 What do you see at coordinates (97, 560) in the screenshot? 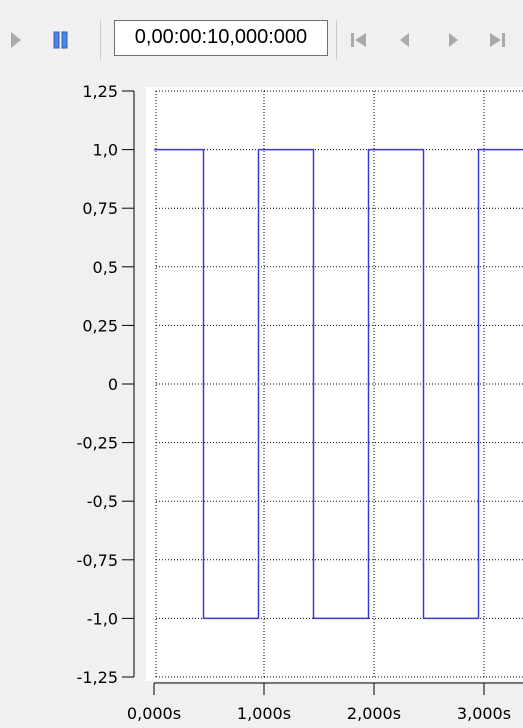
I see `y-tick-label: -0,75` at bounding box center [97, 560].